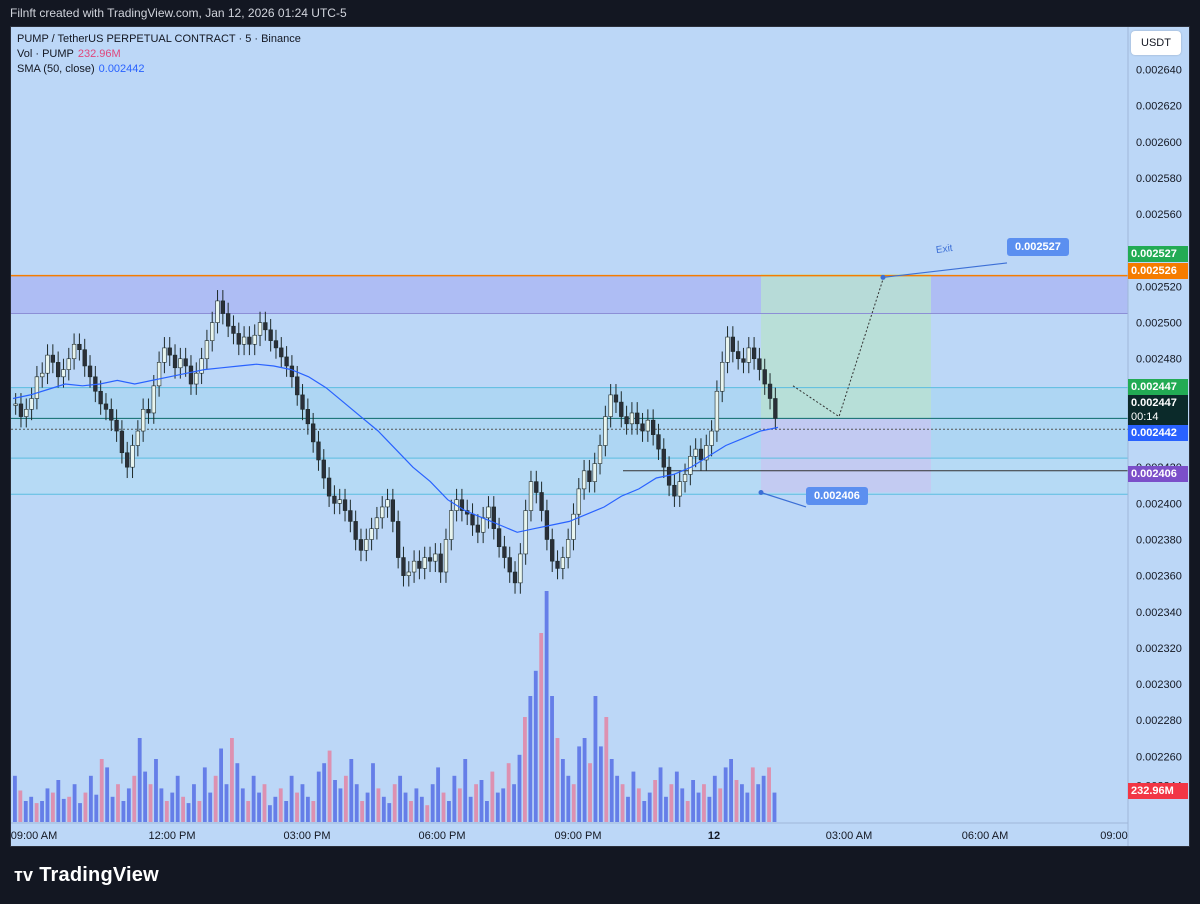  Describe the element at coordinates (24, 875) in the screenshot. I see `tradingview-icon: ᴛᴠ` at that location.